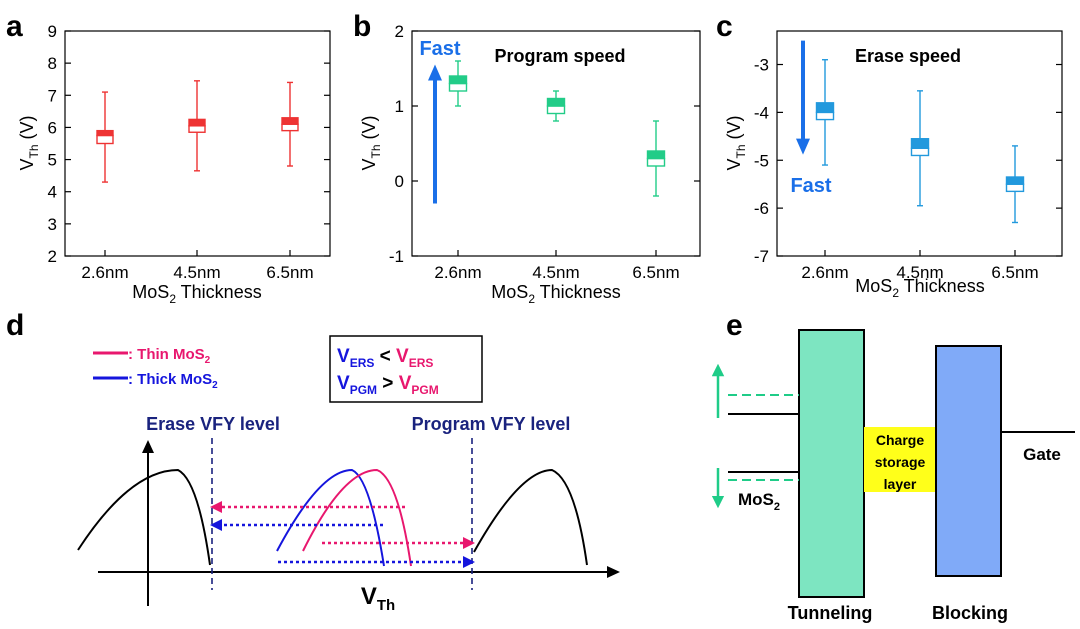 This screenshot has width=1080, height=629. I want to click on charge-storage-label-2: storage, so click(900, 462).